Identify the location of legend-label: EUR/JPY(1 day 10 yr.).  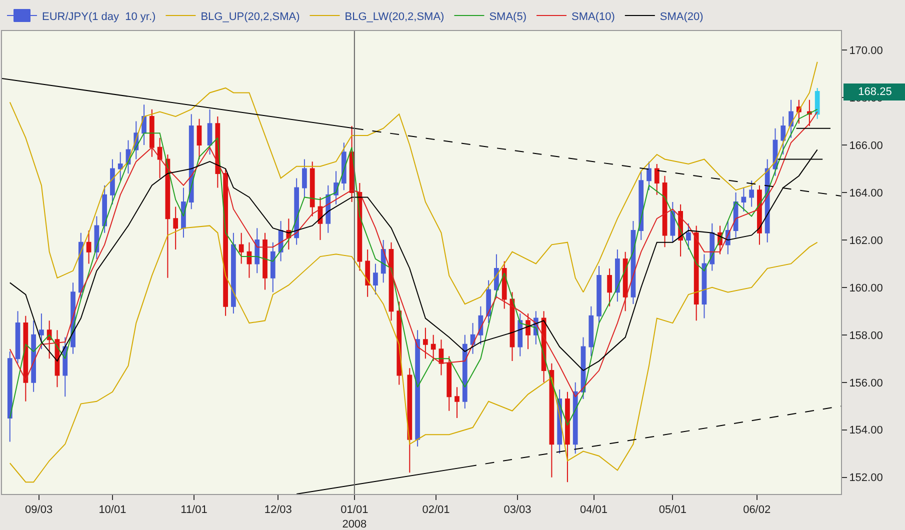
(99, 16).